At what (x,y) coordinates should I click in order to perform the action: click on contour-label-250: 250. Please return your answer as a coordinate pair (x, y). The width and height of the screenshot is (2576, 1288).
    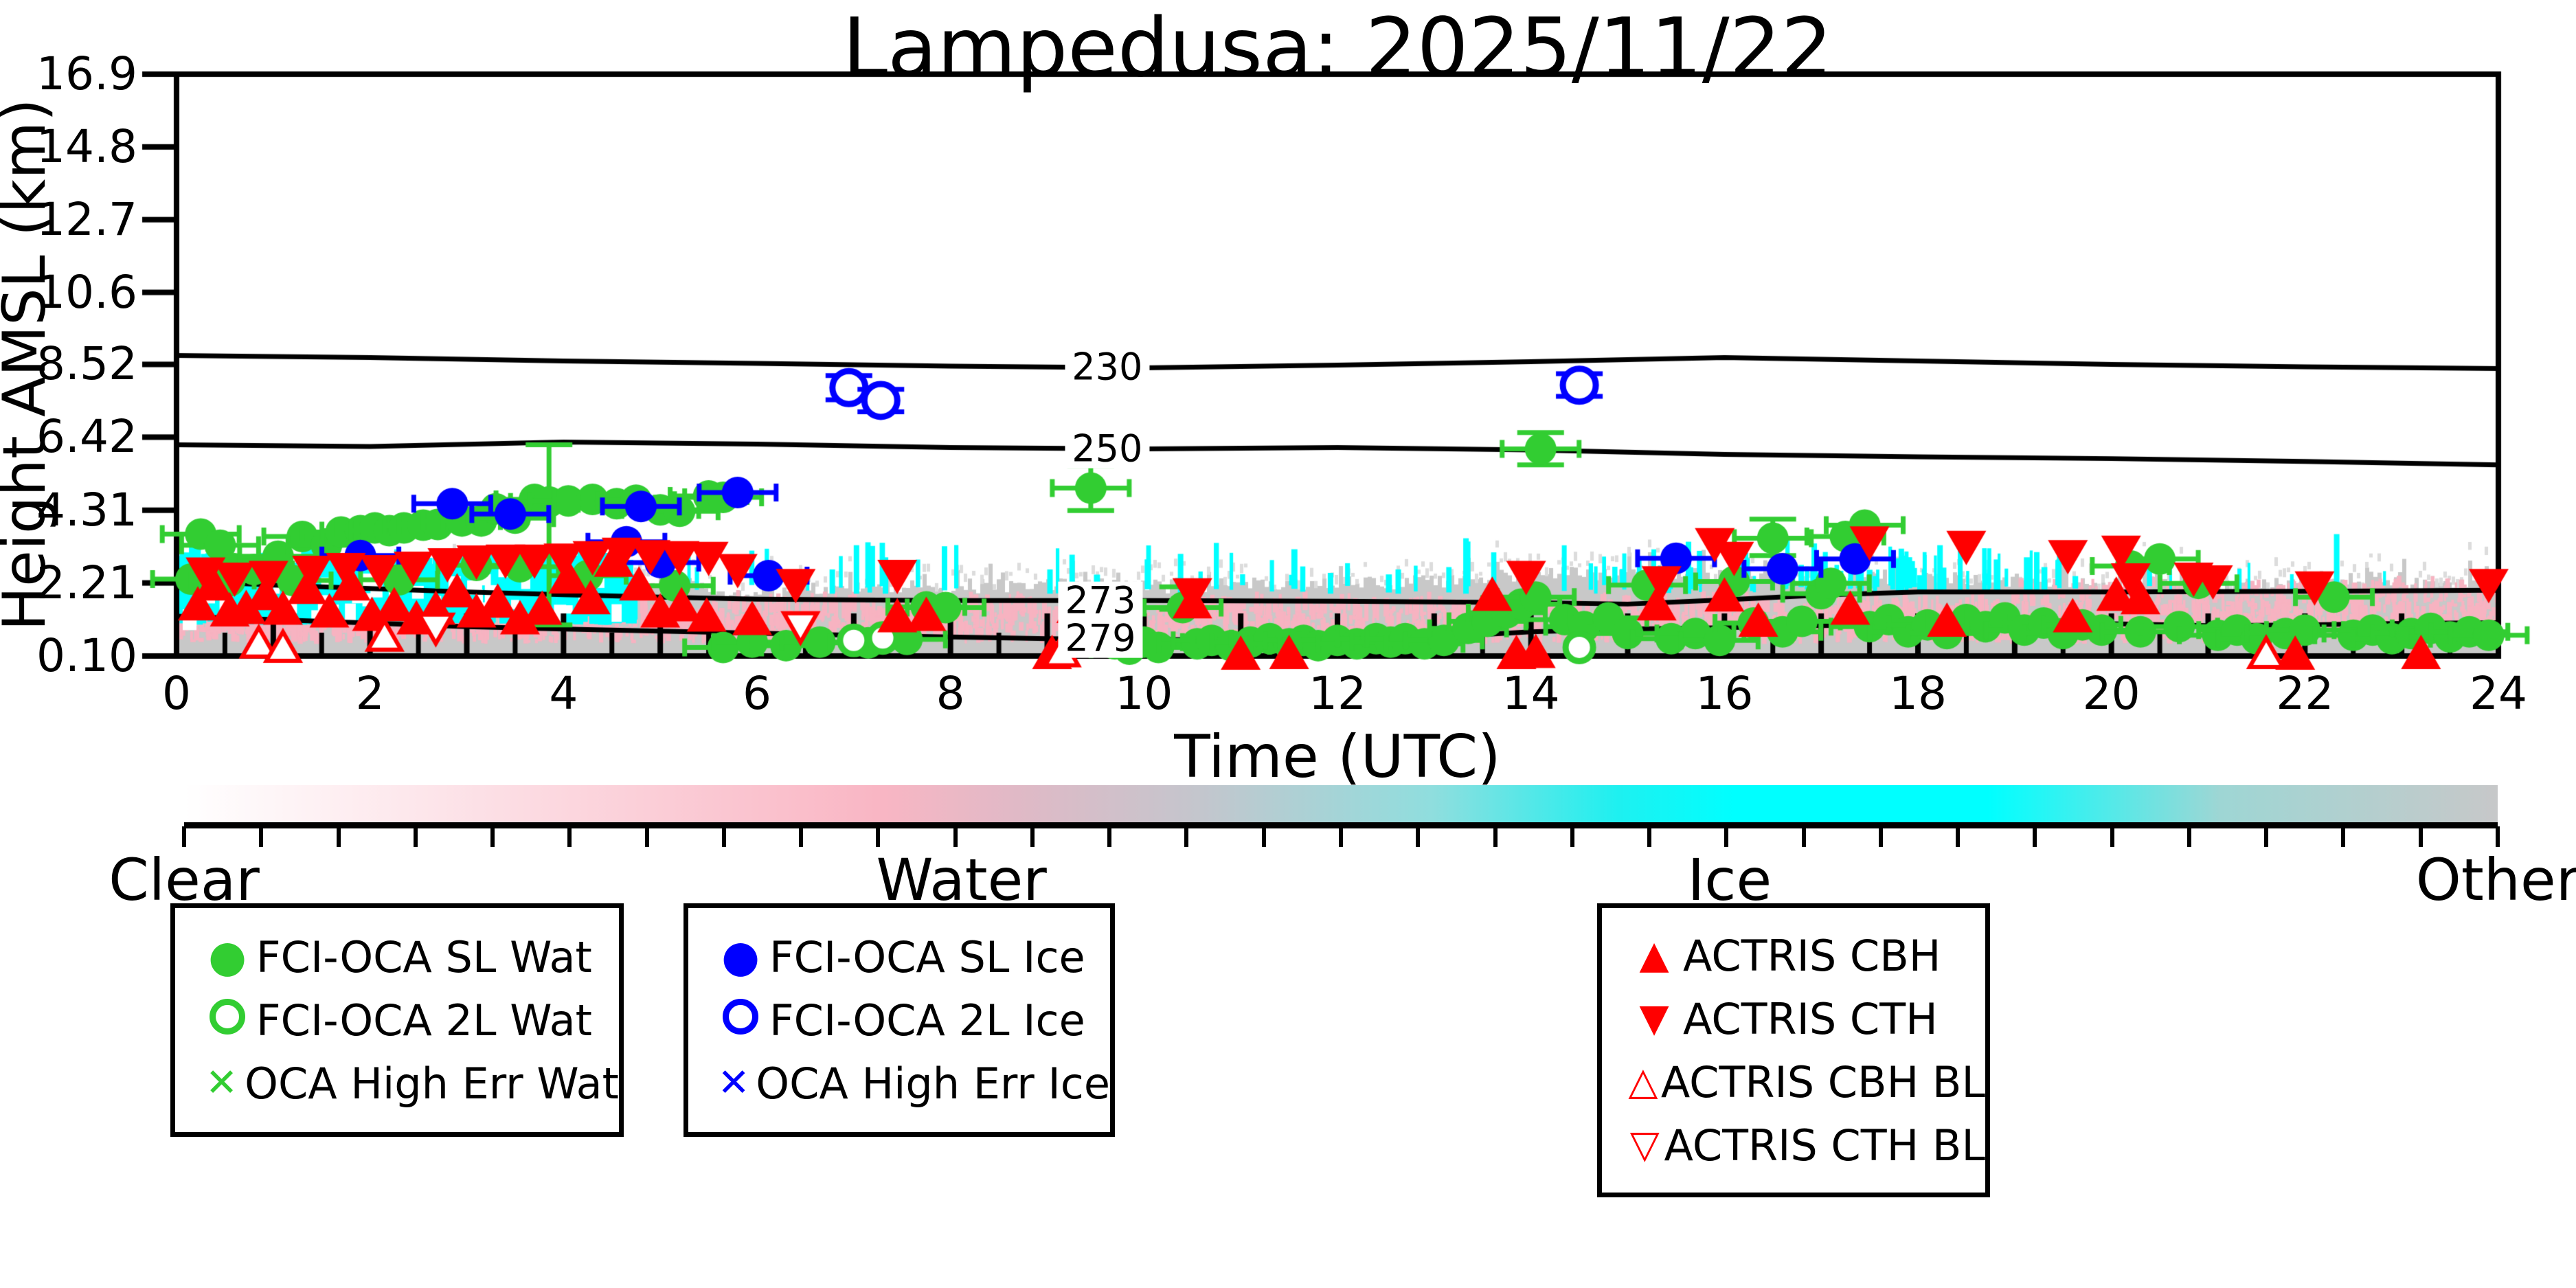
    Looking at the image, I should click on (1107, 448).